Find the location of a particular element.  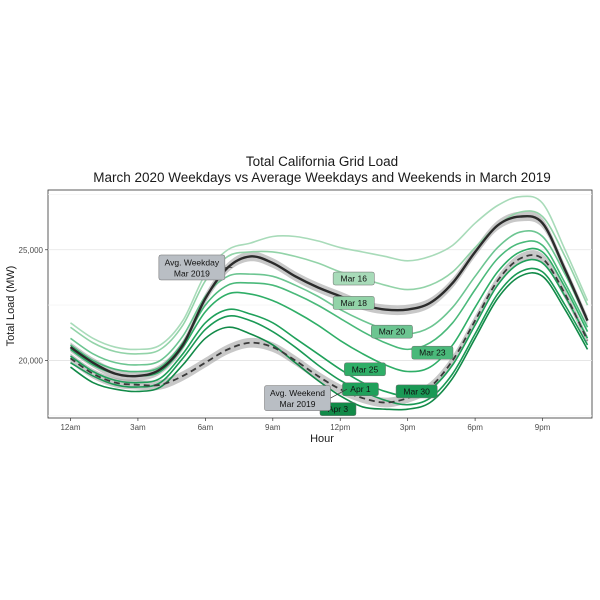

series-label-text: Mar 23 is located at coordinates (432, 353).